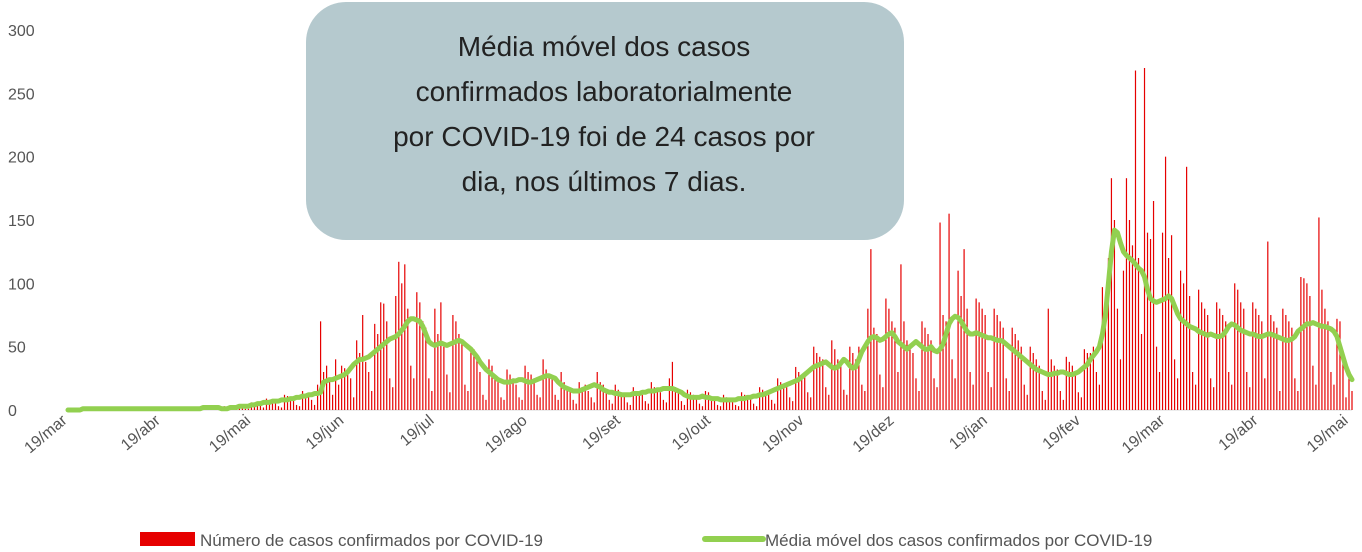  Describe the element at coordinates (604, 91) in the screenshot. I see `annotation-text: confirmados laboratorialmente` at that location.